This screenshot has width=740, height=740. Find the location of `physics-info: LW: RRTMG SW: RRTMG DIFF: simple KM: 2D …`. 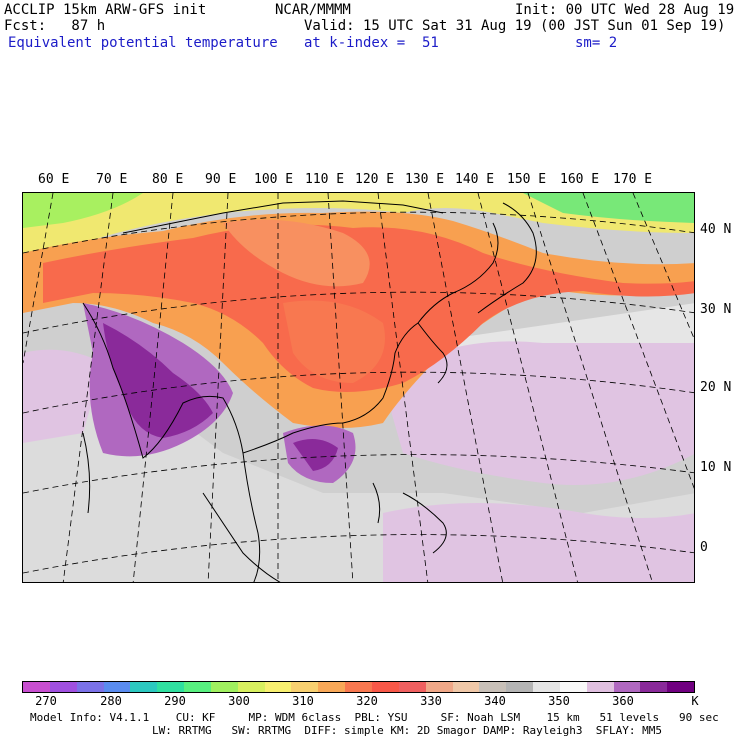

physics-info: LW: RRTMG SW: RRTMG DIFF: simple KM: 2D … is located at coordinates (407, 730).